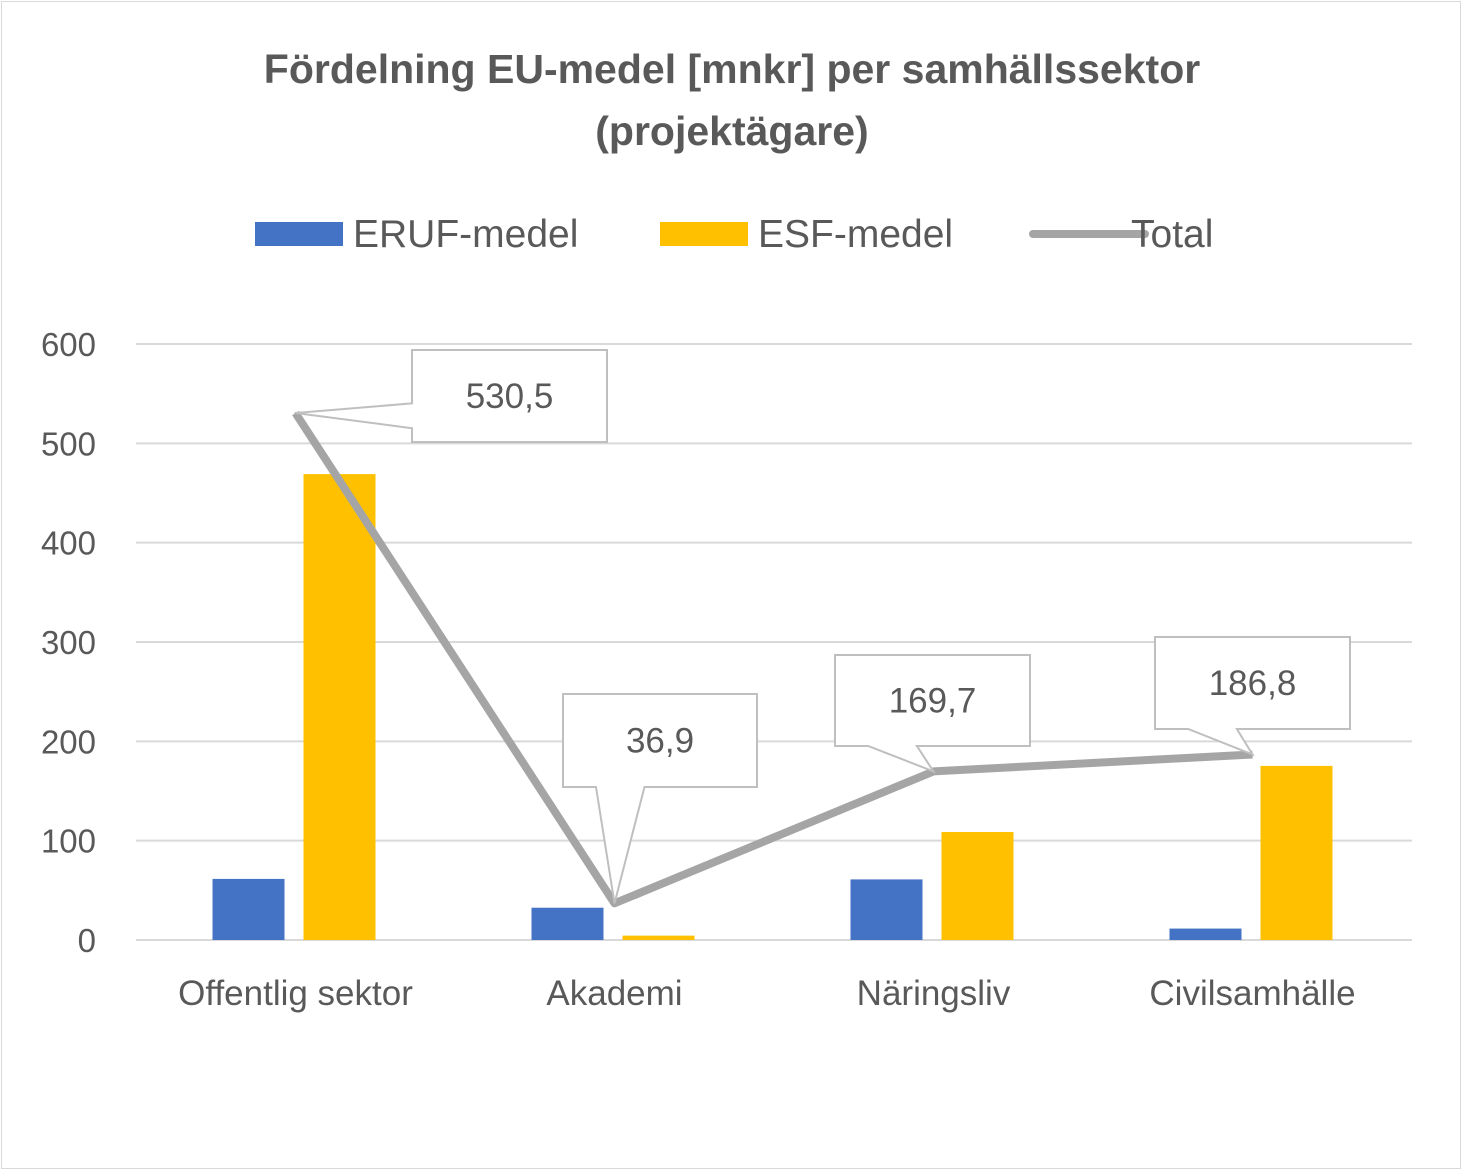  Describe the element at coordinates (465, 234) in the screenshot. I see `legend-label: ERUF-medel` at that location.